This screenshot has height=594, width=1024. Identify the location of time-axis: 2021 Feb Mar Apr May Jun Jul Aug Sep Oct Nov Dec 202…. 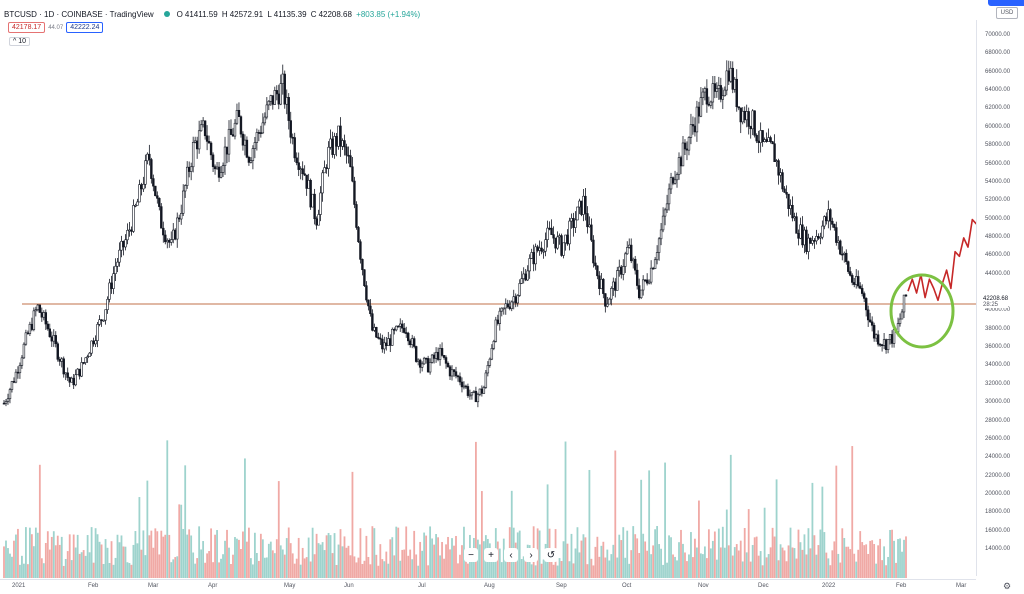
(488, 586).